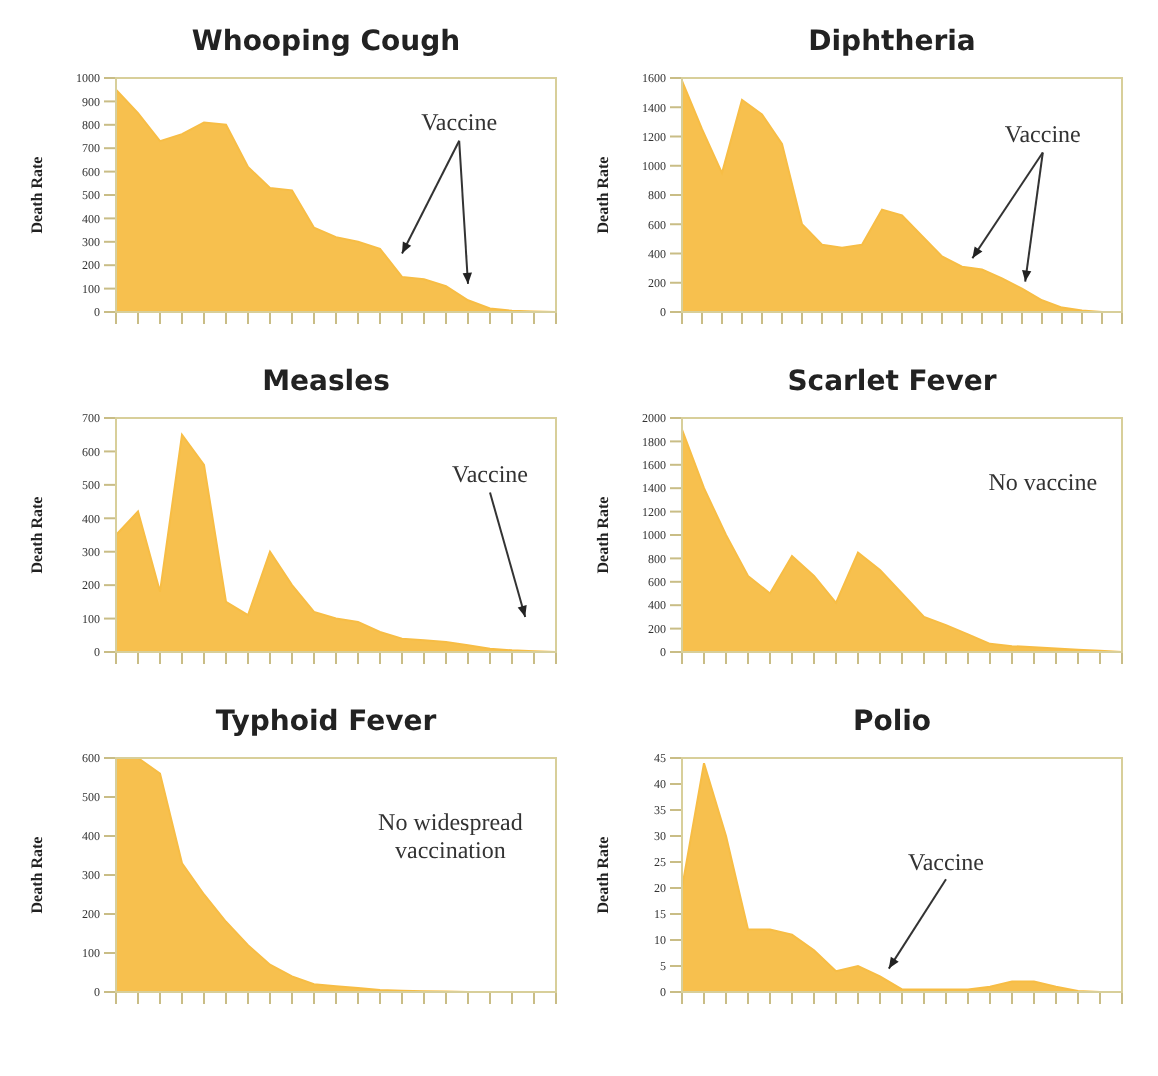  I want to click on chart-title: Typhoid Fever, so click(326, 723).